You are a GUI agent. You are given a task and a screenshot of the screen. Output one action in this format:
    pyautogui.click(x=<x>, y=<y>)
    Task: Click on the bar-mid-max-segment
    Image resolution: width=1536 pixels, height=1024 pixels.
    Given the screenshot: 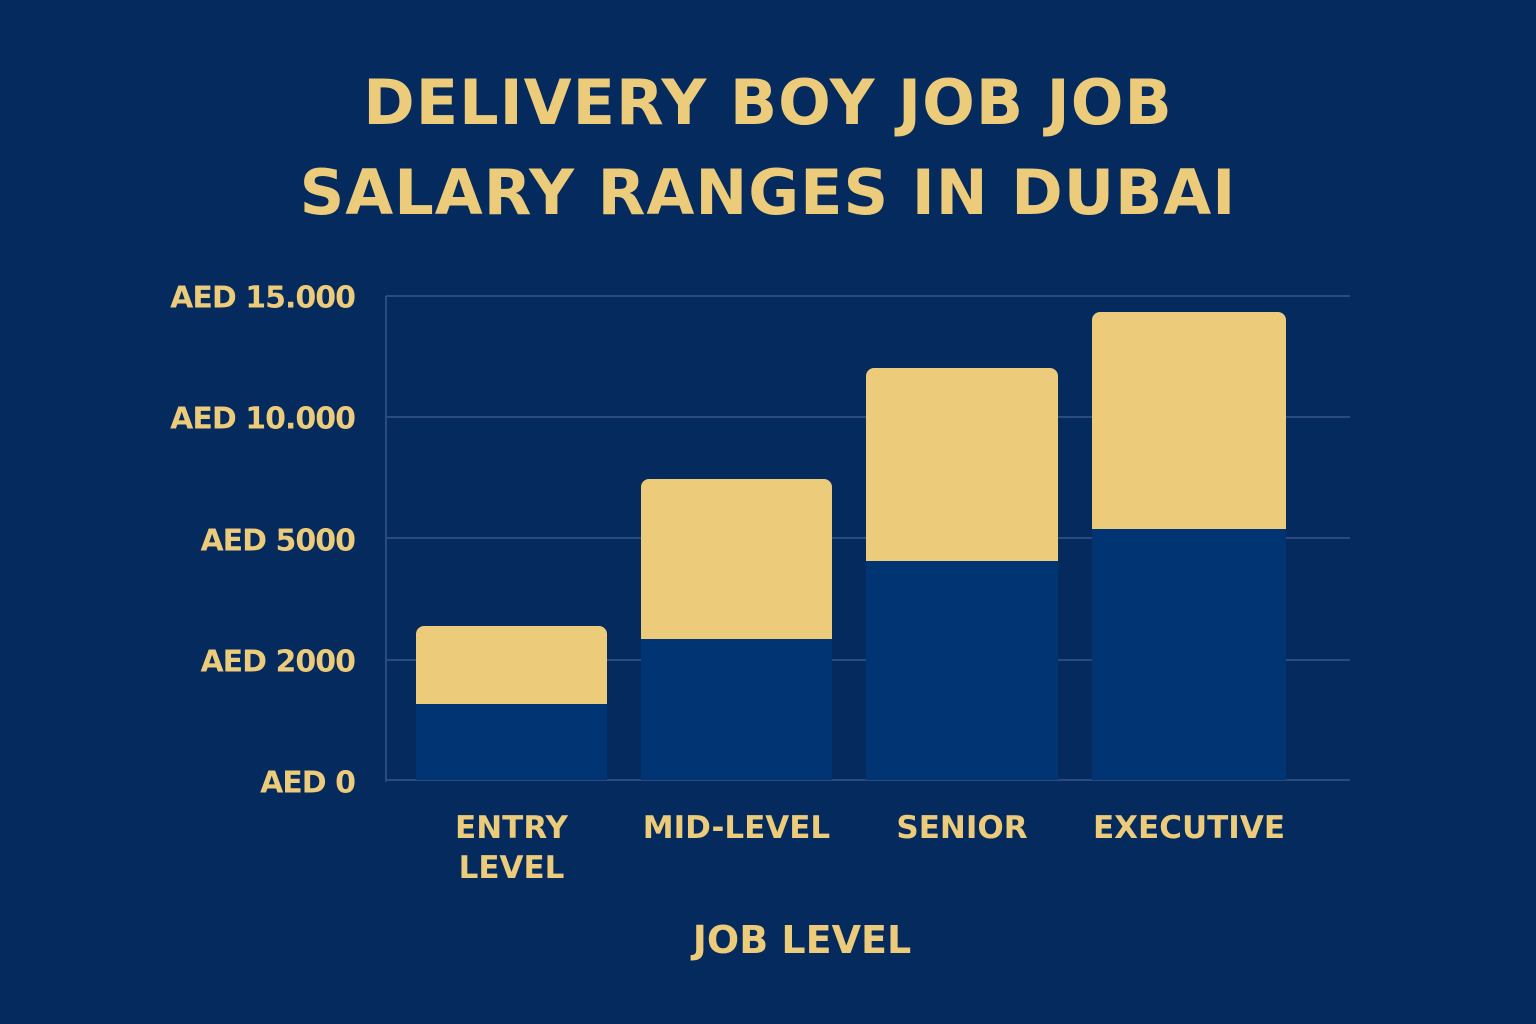 What is the action you would take?
    pyautogui.click(x=736, y=559)
    